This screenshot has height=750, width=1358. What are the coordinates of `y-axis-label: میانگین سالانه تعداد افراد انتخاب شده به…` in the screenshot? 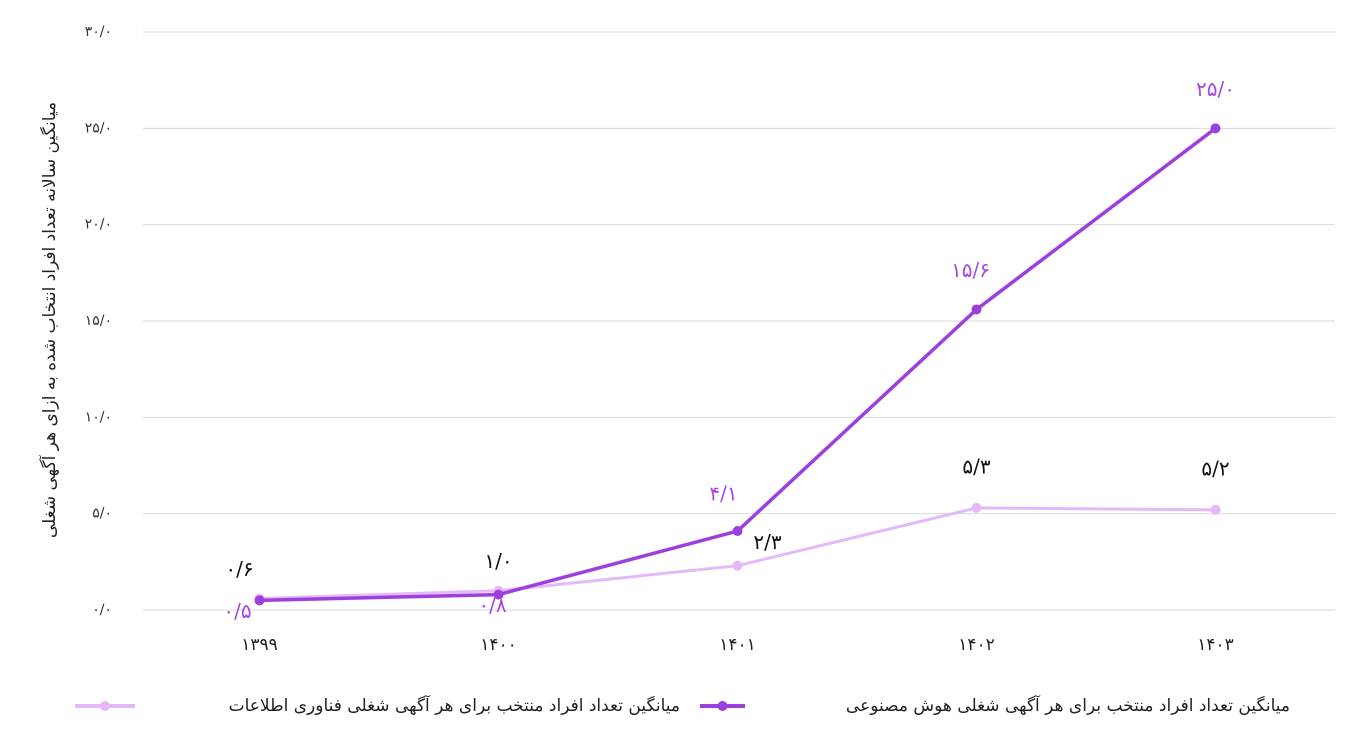 It's located at (49, 320).